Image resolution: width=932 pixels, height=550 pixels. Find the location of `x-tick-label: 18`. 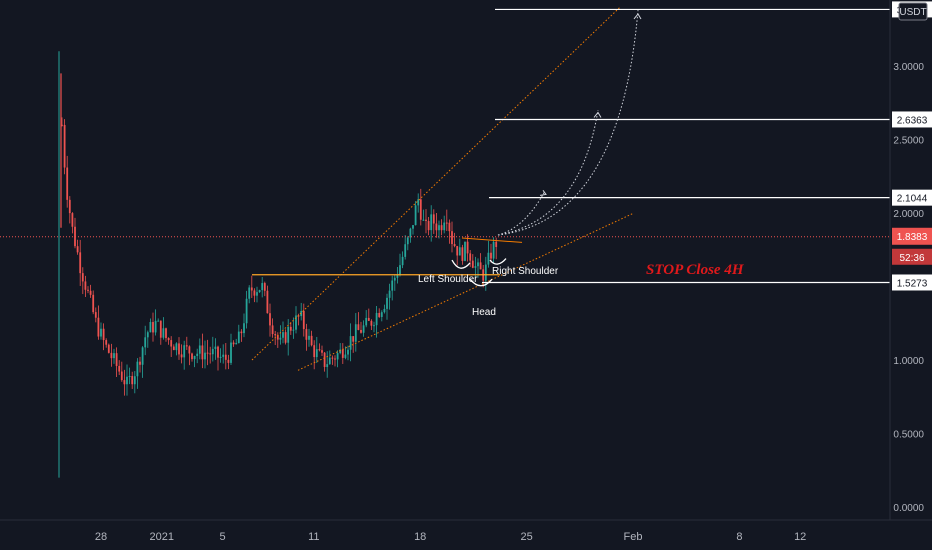

x-tick-label: 18 is located at coordinates (420, 537).